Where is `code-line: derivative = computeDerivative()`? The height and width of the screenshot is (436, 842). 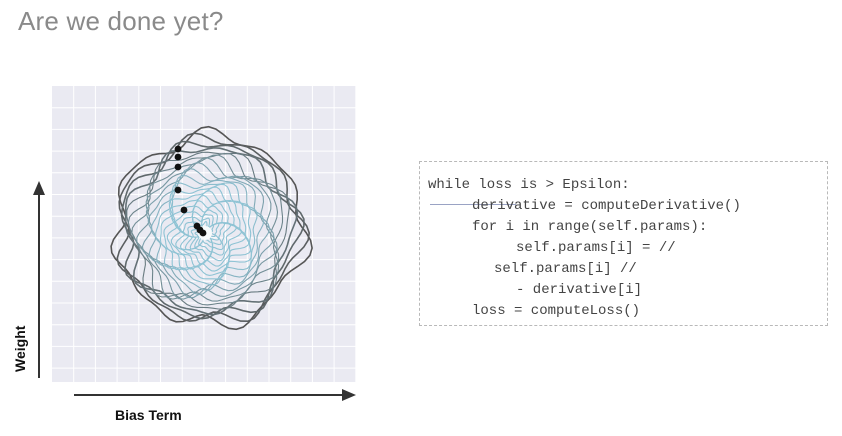
code-line: derivative = computeDerivative() is located at coordinates (584, 206).